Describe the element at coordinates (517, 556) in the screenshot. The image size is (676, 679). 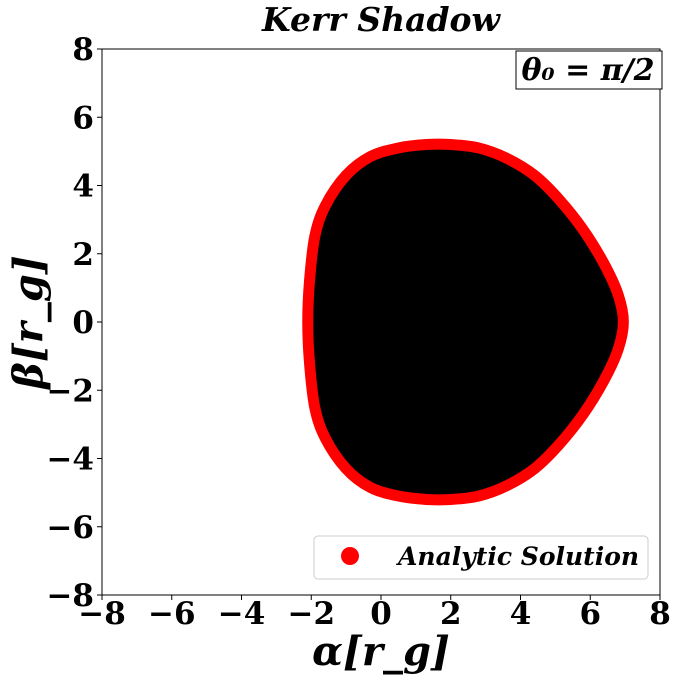
I see `legend-label-analytic: Analytic Solution` at that location.